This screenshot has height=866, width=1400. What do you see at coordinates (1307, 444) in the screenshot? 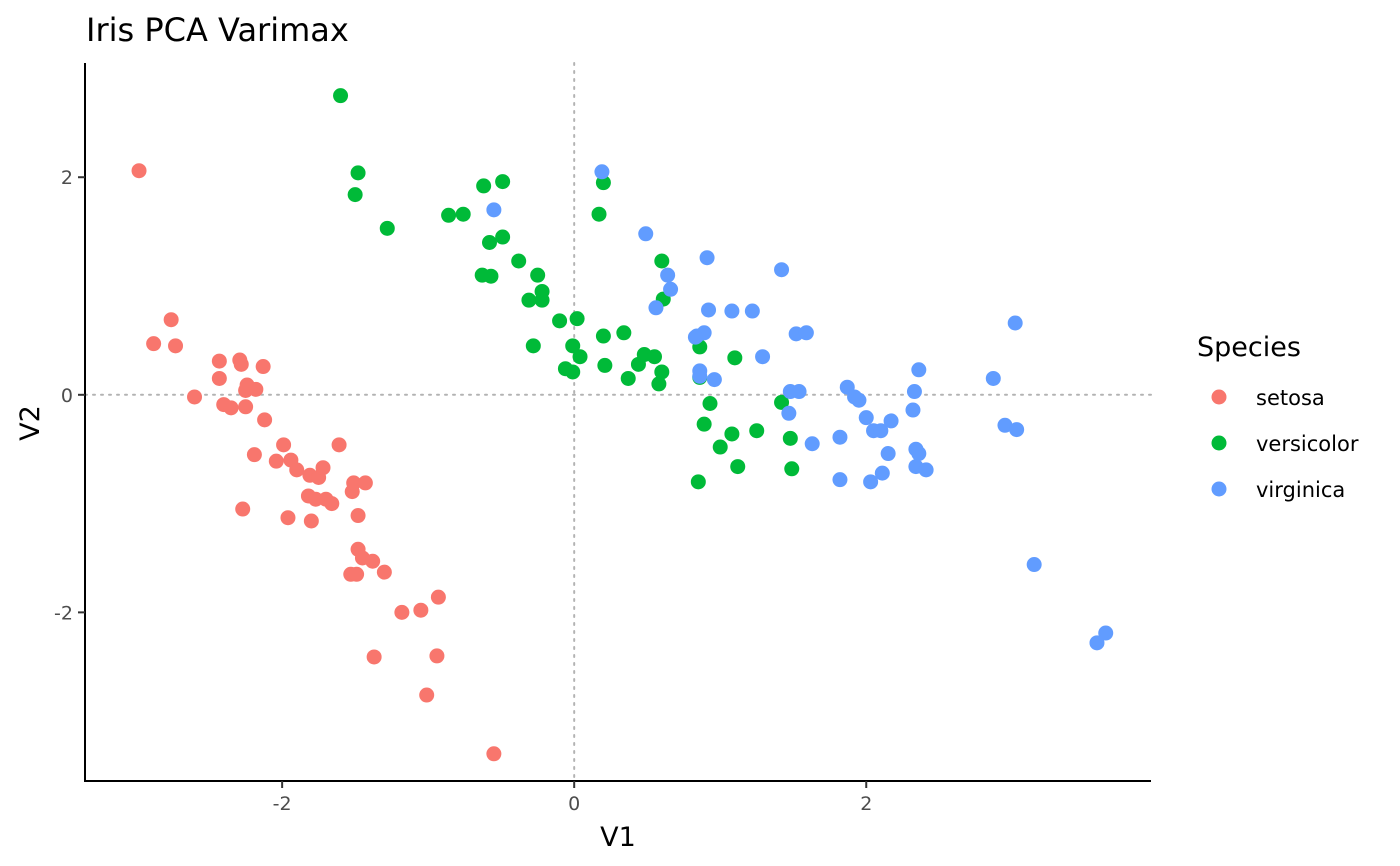
I see `legend-label-versicolor: versicolor` at bounding box center [1307, 444].